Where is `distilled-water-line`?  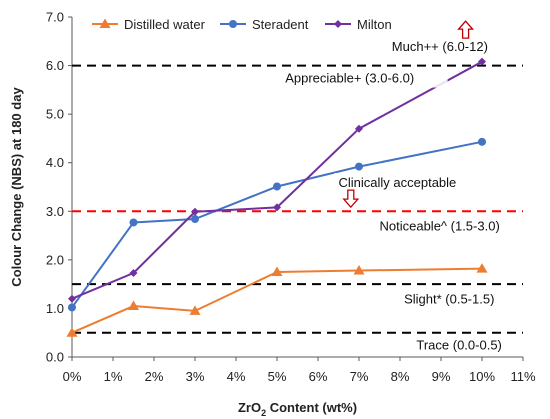
distilled-water-line is located at coordinates (277, 300).